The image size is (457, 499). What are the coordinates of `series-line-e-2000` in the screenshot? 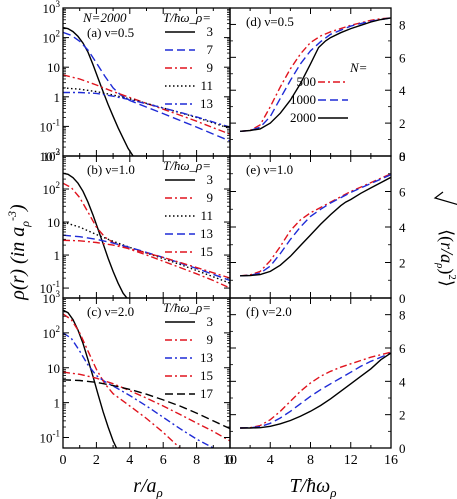 It's located at (315, 226).